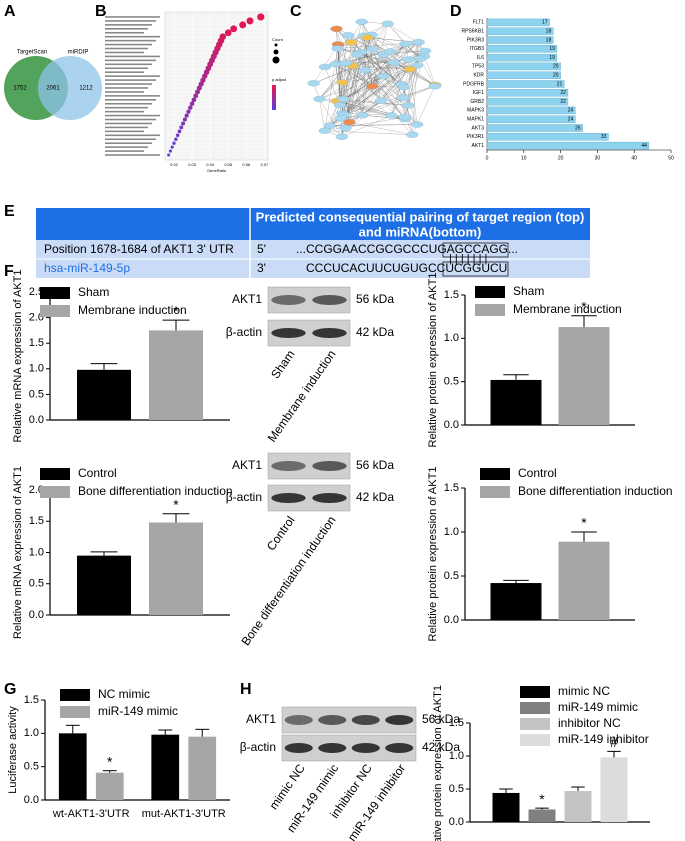  Describe the element at coordinates (549, 40) in the screenshot. I see `value-label: 18` at that location.